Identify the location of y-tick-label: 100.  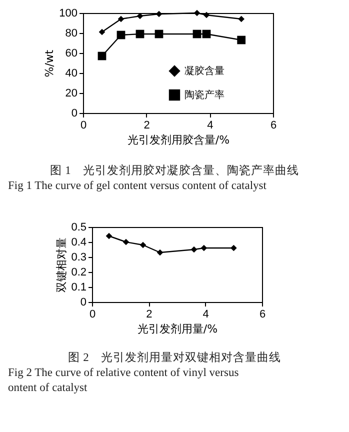
(68, 14).